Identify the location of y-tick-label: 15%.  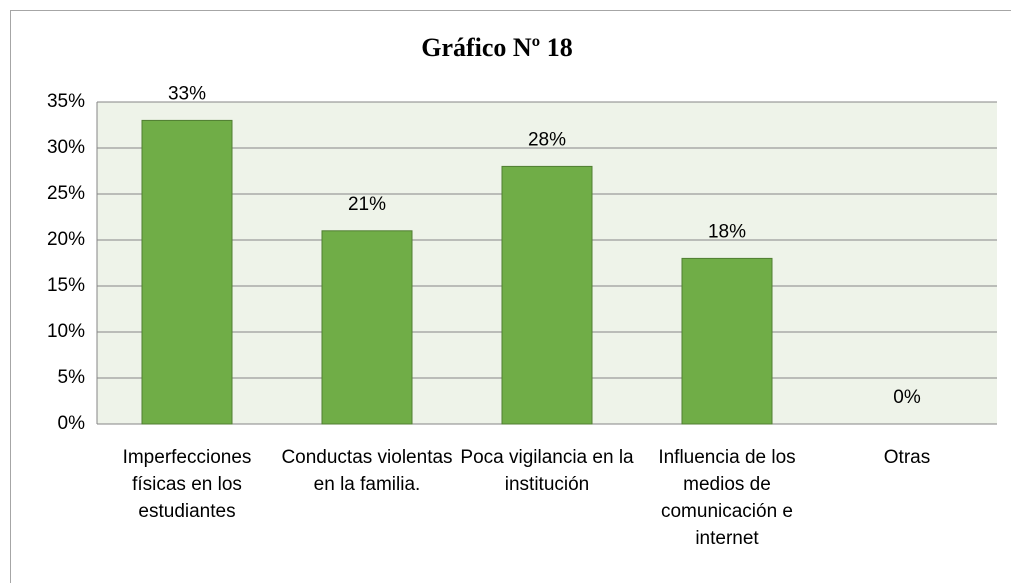
(66, 285).